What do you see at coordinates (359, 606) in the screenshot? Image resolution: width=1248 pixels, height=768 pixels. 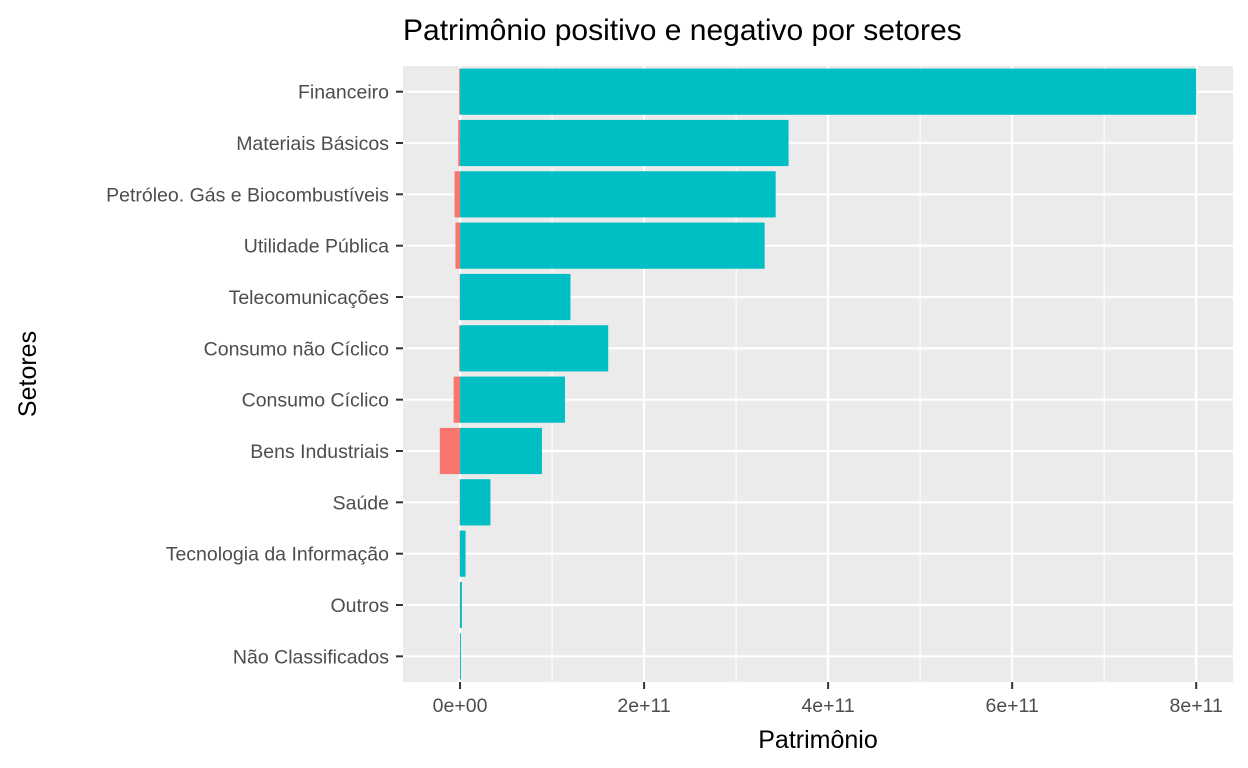 I see `y-tick-label: Outros` at bounding box center [359, 606].